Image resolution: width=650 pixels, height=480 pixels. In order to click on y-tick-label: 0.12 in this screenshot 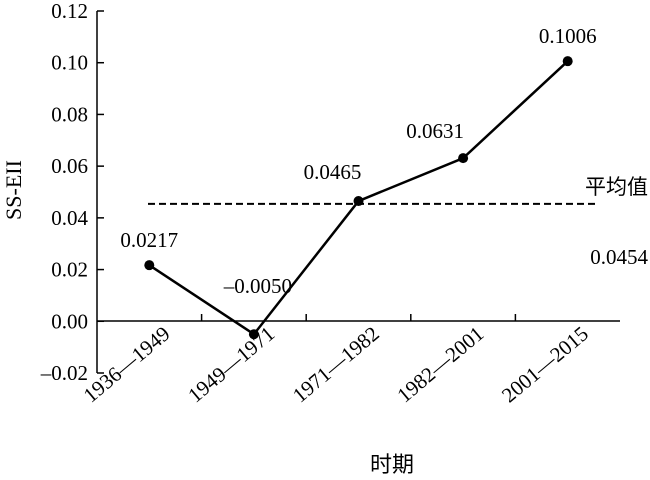, I will do `click(69, 11)`.